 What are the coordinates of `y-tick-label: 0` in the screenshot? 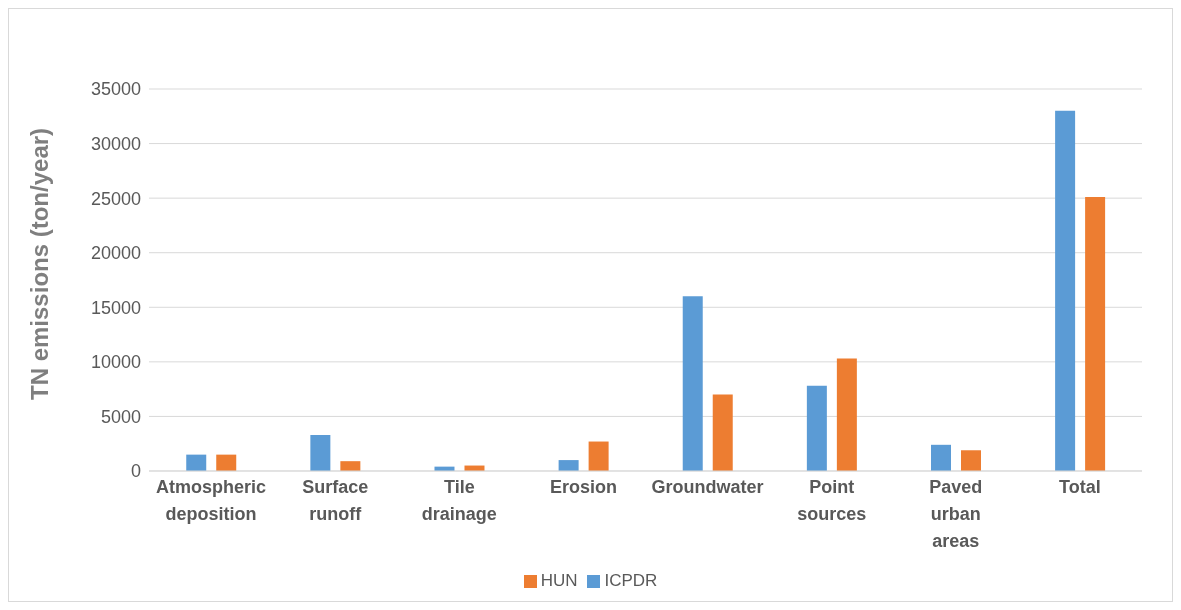 It's located at (135, 471).